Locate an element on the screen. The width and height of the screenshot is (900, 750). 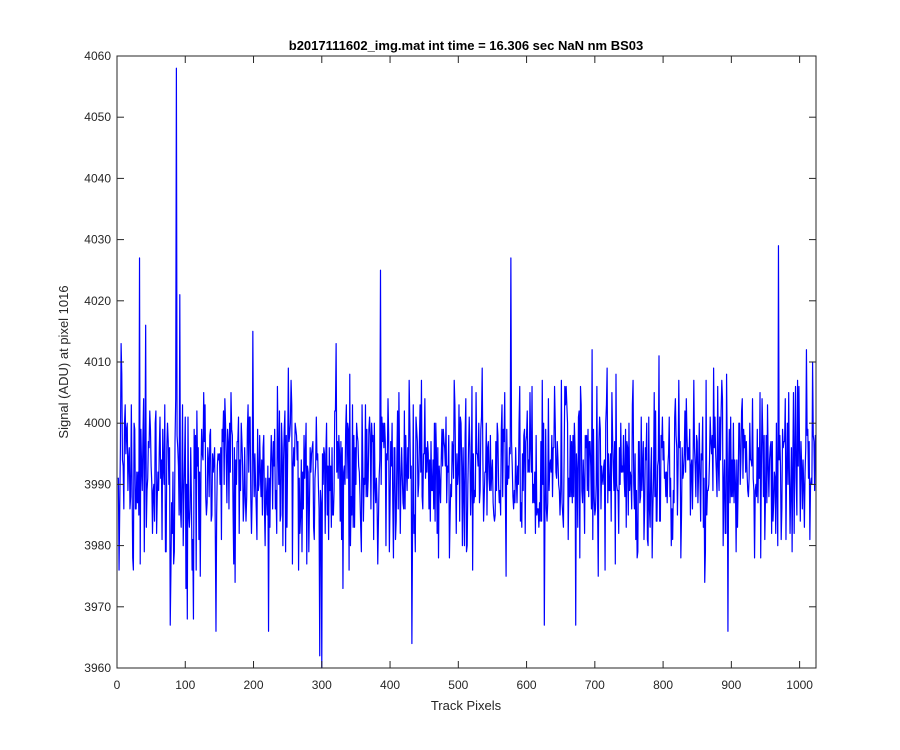
y-tick-label: 4020 is located at coordinates (97, 301).